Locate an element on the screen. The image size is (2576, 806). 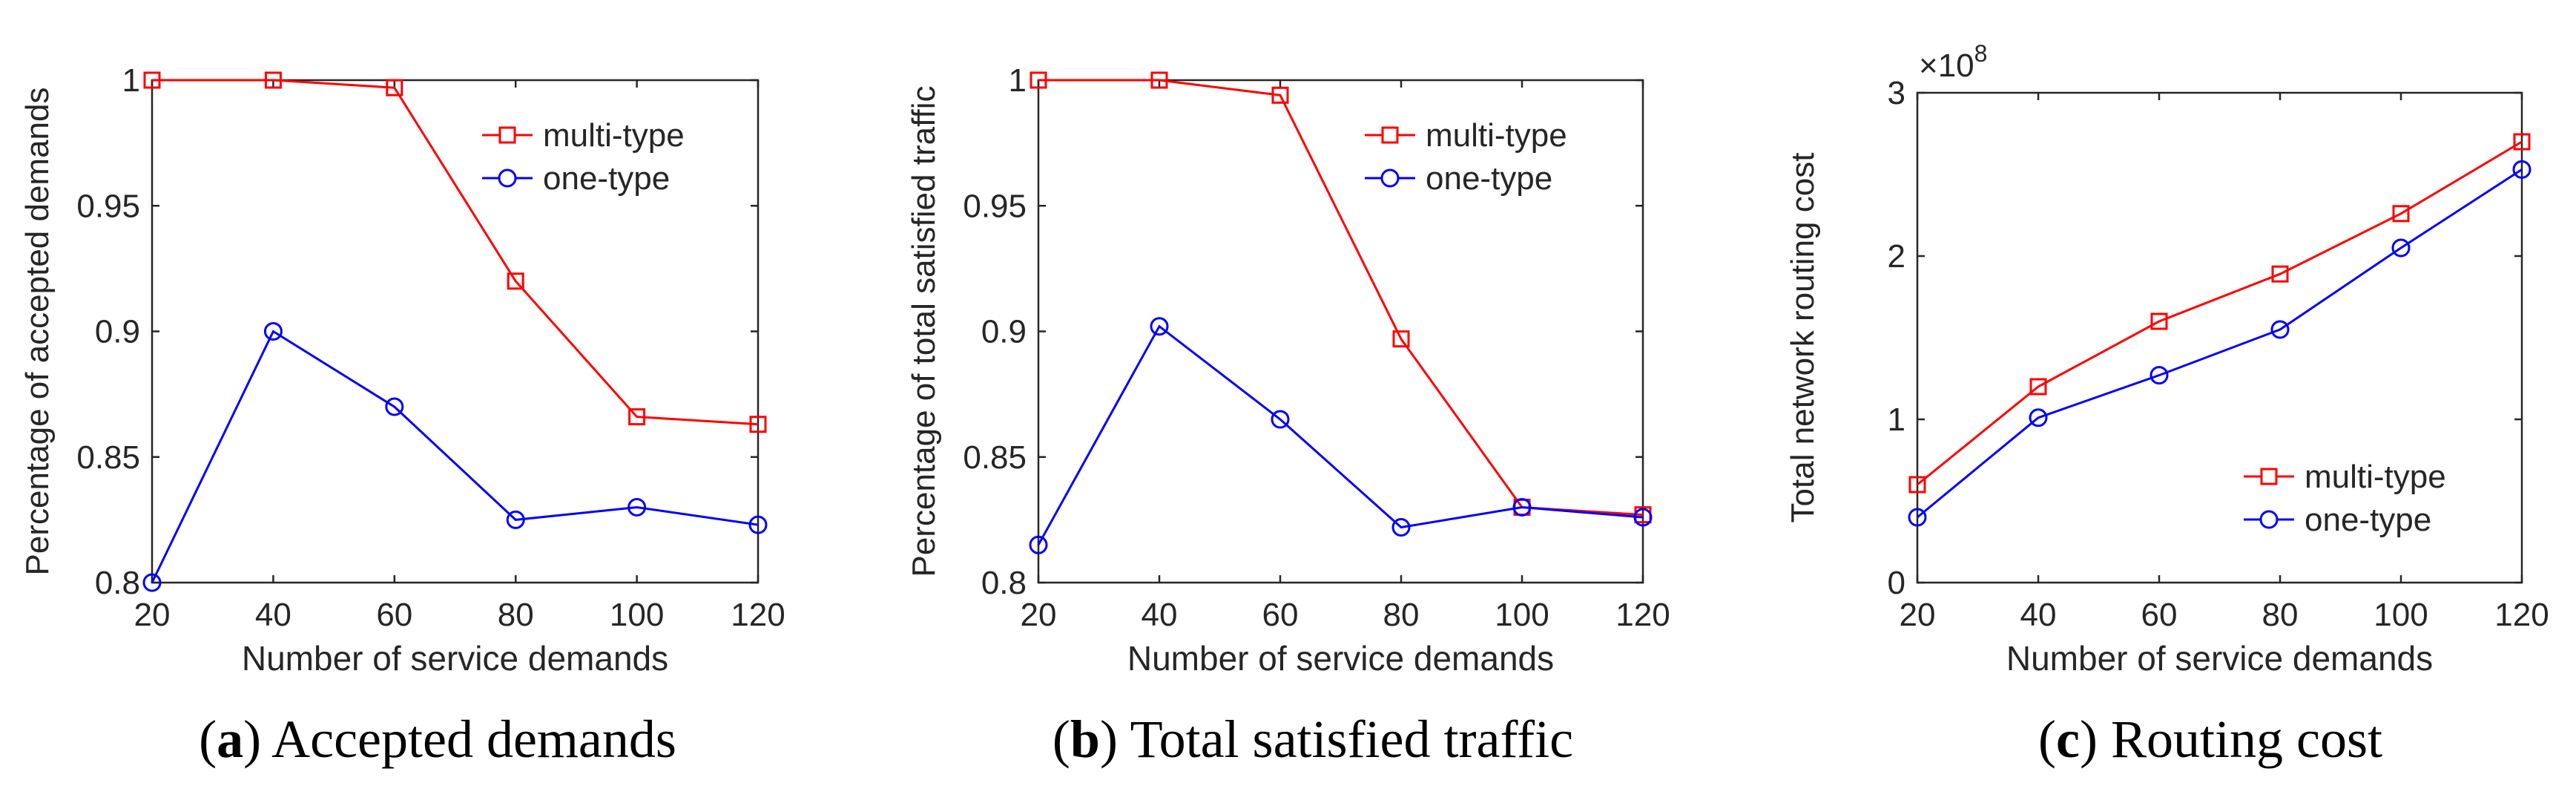
caption-b-letter: b is located at coordinates (1085, 739).